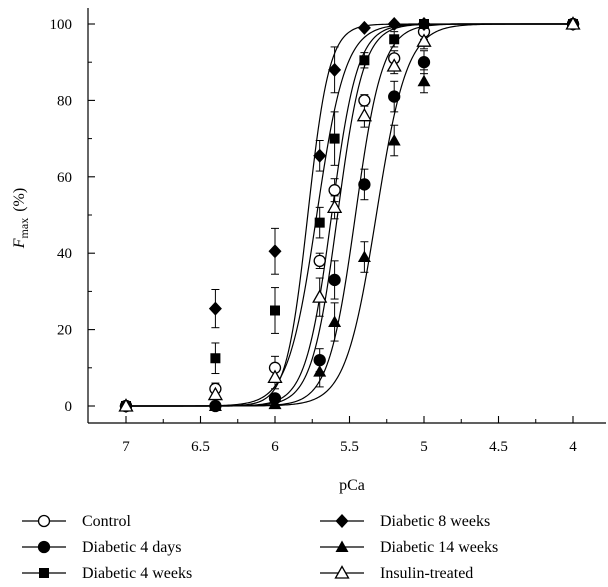 The height and width of the screenshot is (587, 608). I want to click on y-axis-label-subscript: max, so click(24, 228).